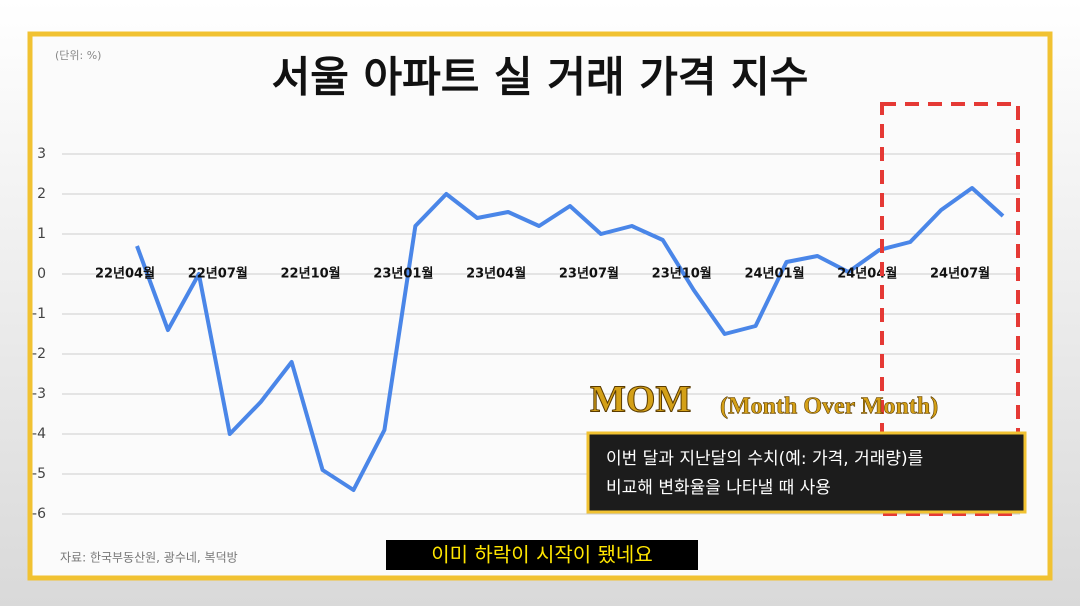 The image size is (1080, 606). Describe the element at coordinates (78, 55) in the screenshot. I see `unit-label: (단위: %)` at that location.